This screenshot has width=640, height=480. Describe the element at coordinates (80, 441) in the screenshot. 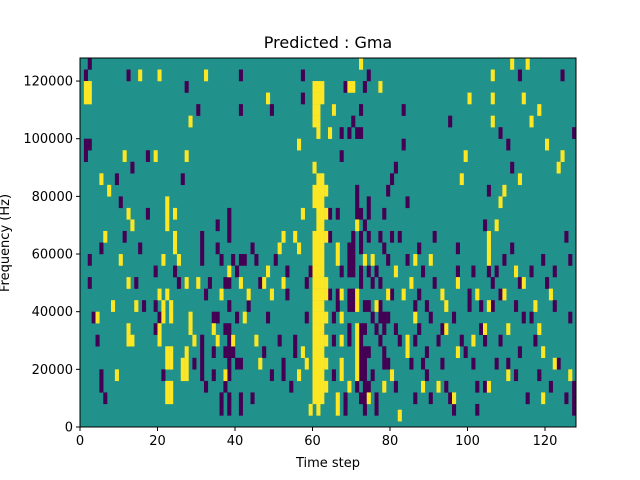

I see `x-tick-label: 0` at that location.